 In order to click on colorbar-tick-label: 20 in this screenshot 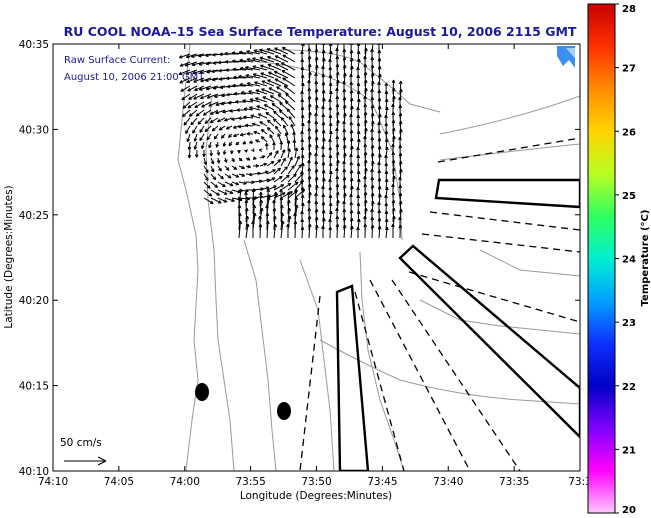, I will do `click(629, 510)`.